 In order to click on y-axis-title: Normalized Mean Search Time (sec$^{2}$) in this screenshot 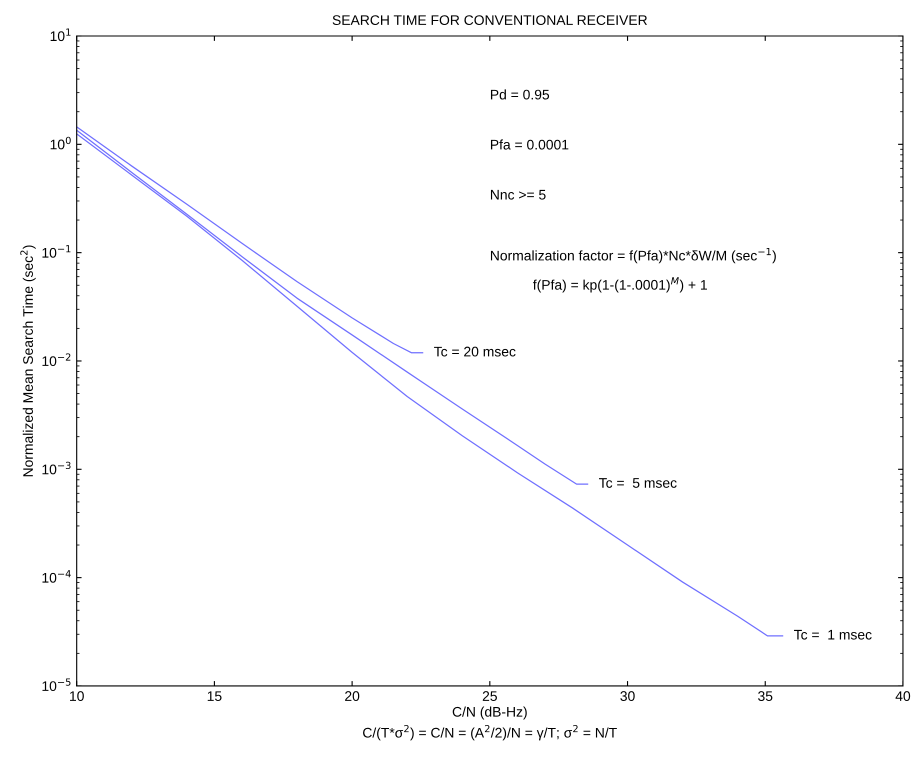, I will do `click(28, 360)`.